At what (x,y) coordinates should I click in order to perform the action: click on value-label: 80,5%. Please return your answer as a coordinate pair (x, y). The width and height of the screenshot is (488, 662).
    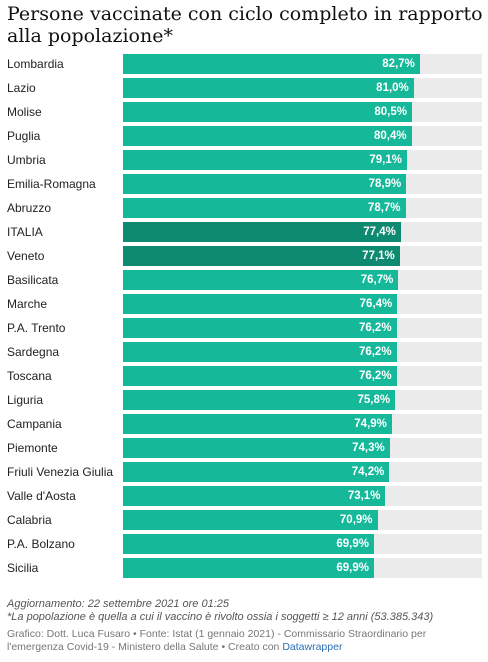
    Looking at the image, I should click on (390, 112).